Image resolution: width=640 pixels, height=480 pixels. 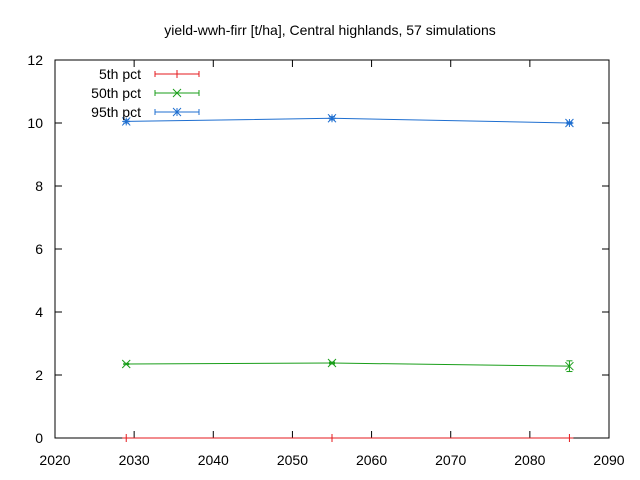 I want to click on x-tick-label: 2080, so click(x=529, y=460).